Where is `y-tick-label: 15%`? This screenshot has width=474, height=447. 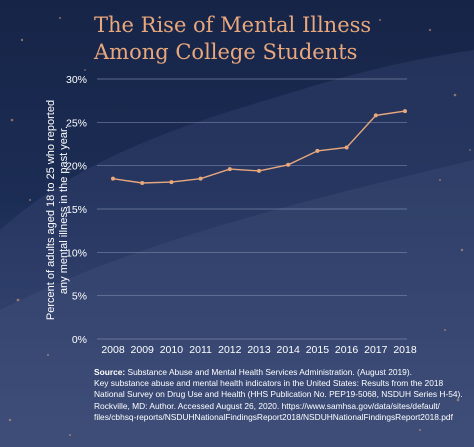
y-tick-label: 15% is located at coordinates (76, 210).